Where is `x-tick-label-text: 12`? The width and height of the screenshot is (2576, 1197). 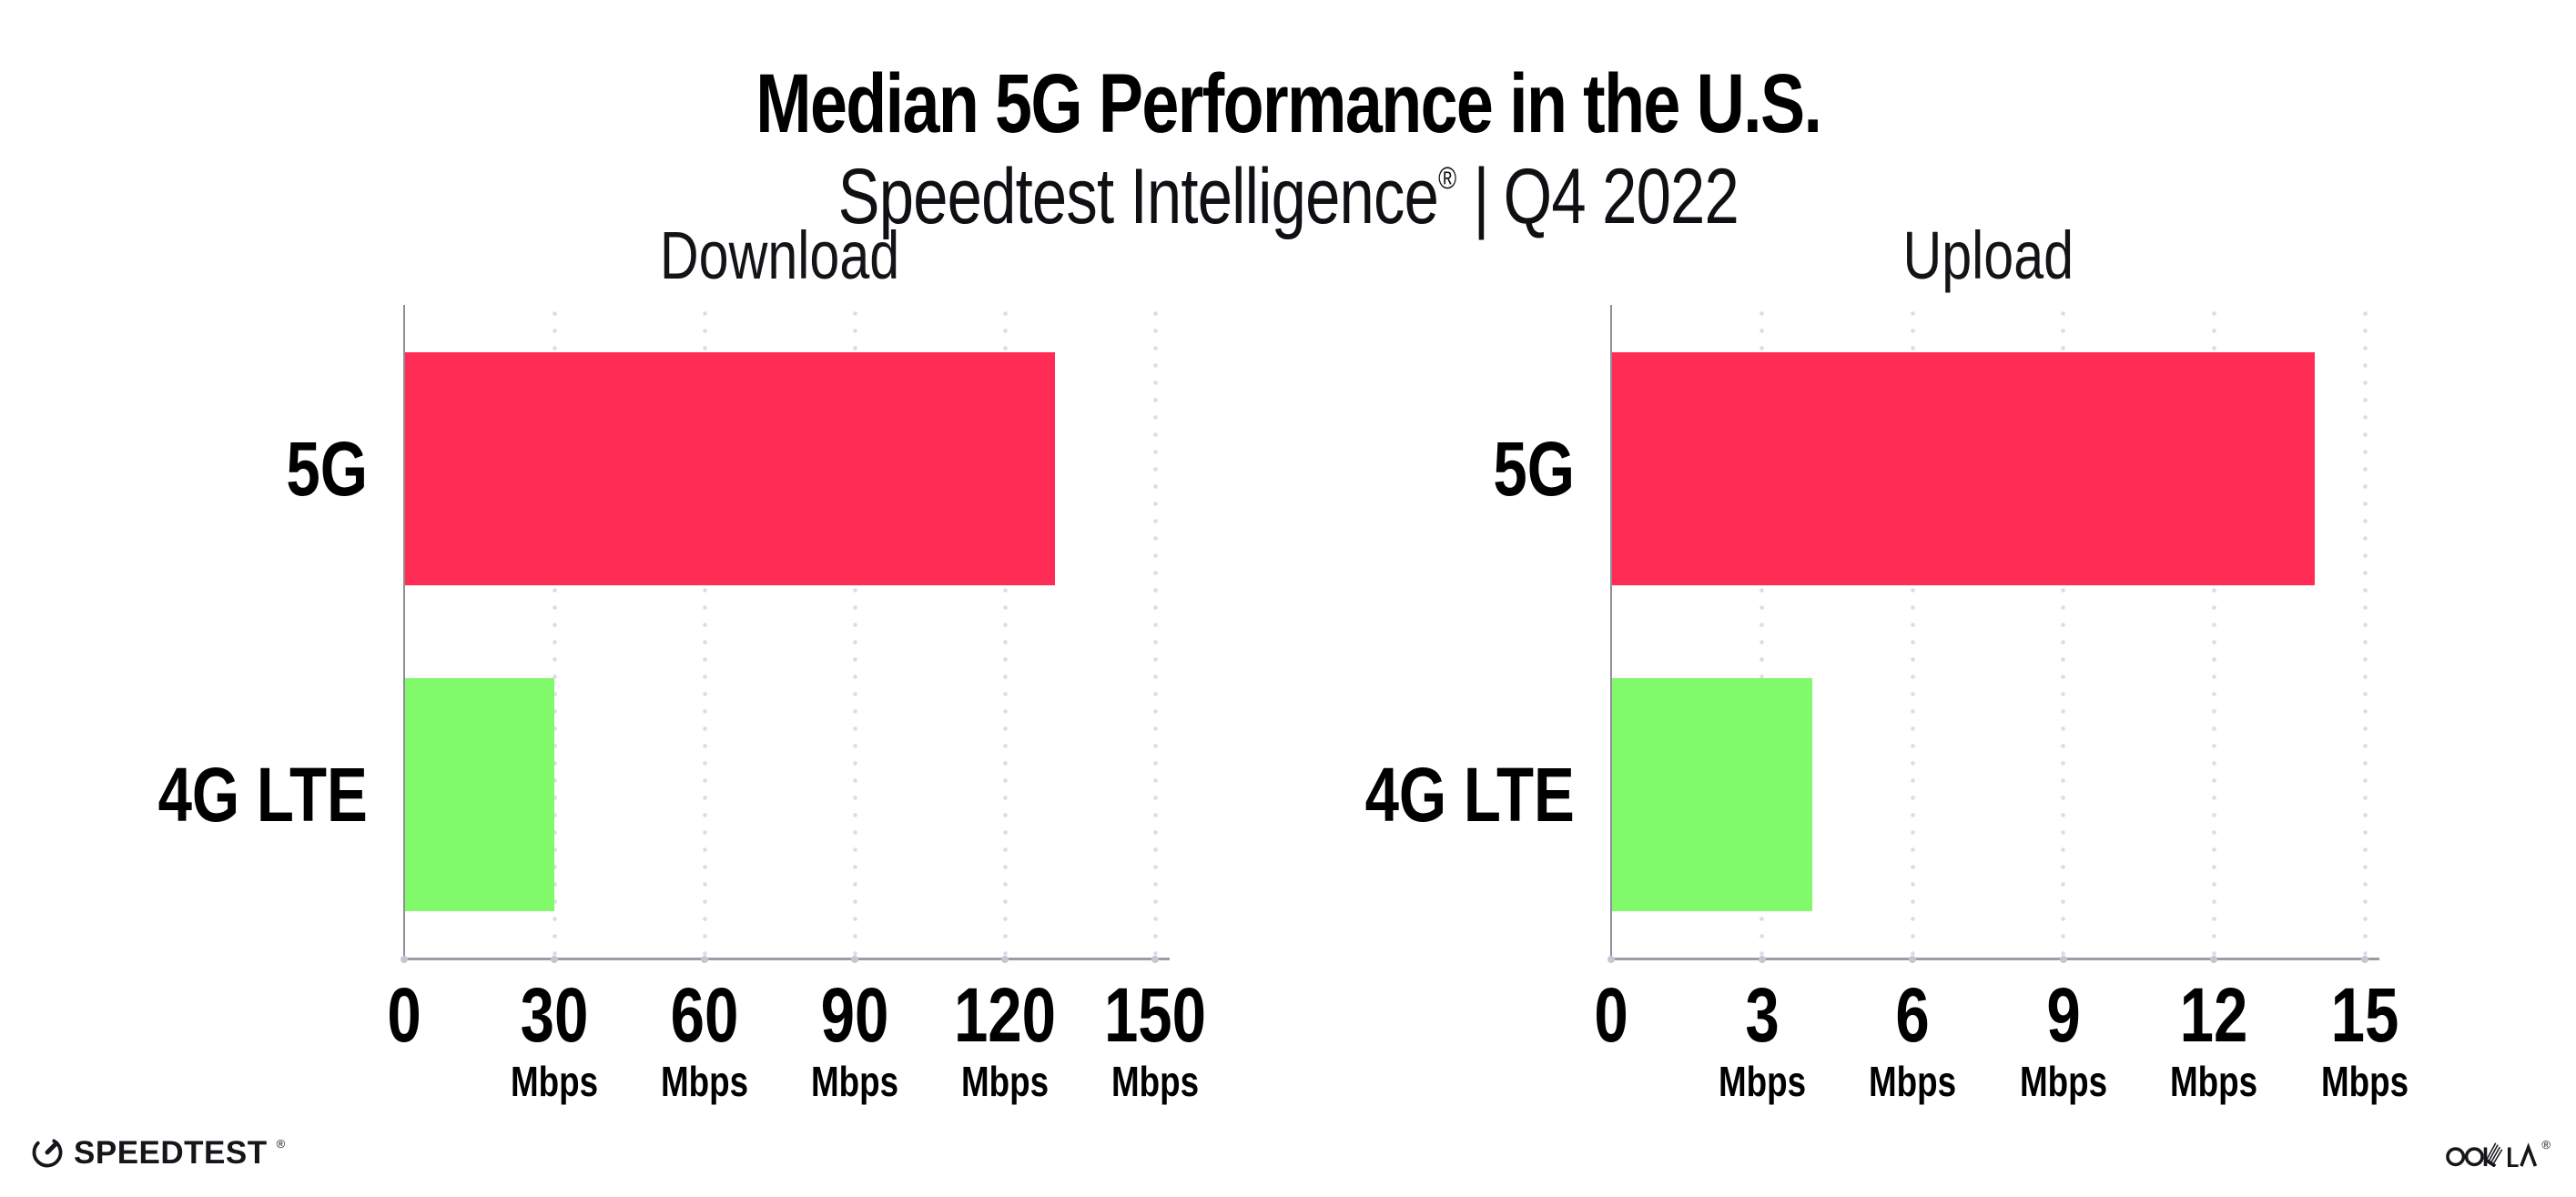 x-tick-label-text: 12 is located at coordinates (2214, 1015).